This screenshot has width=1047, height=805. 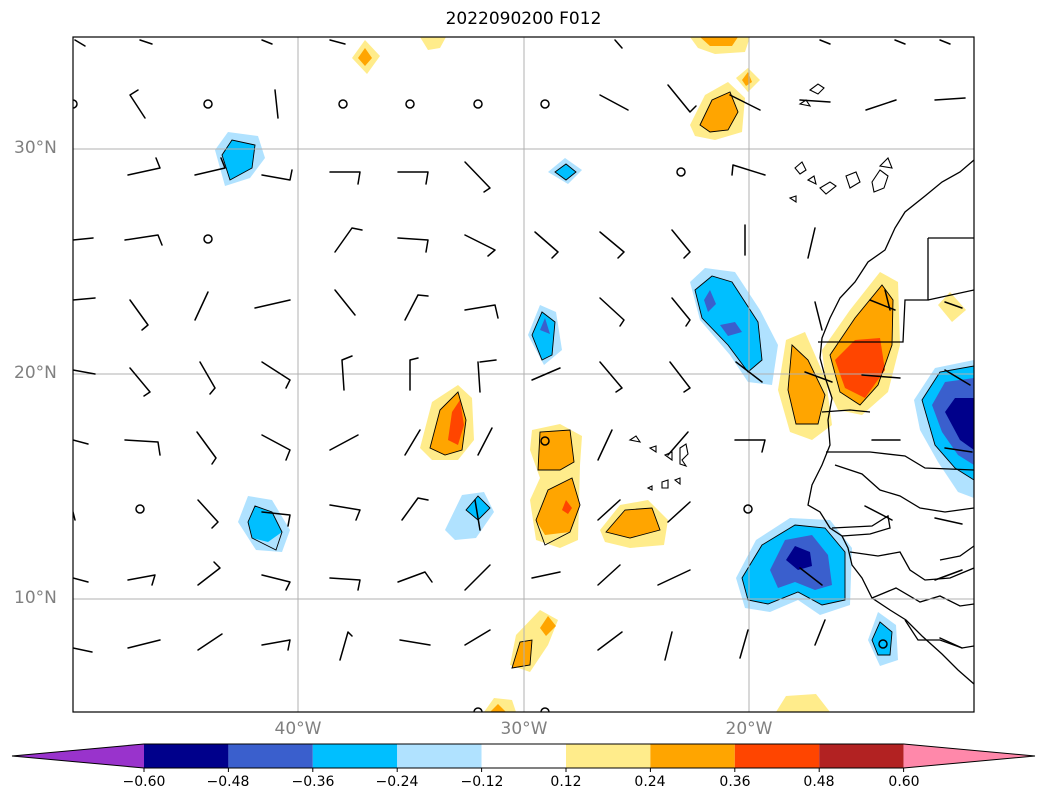 I want to click on map-title: 2022090200 F012, so click(x=523, y=19).